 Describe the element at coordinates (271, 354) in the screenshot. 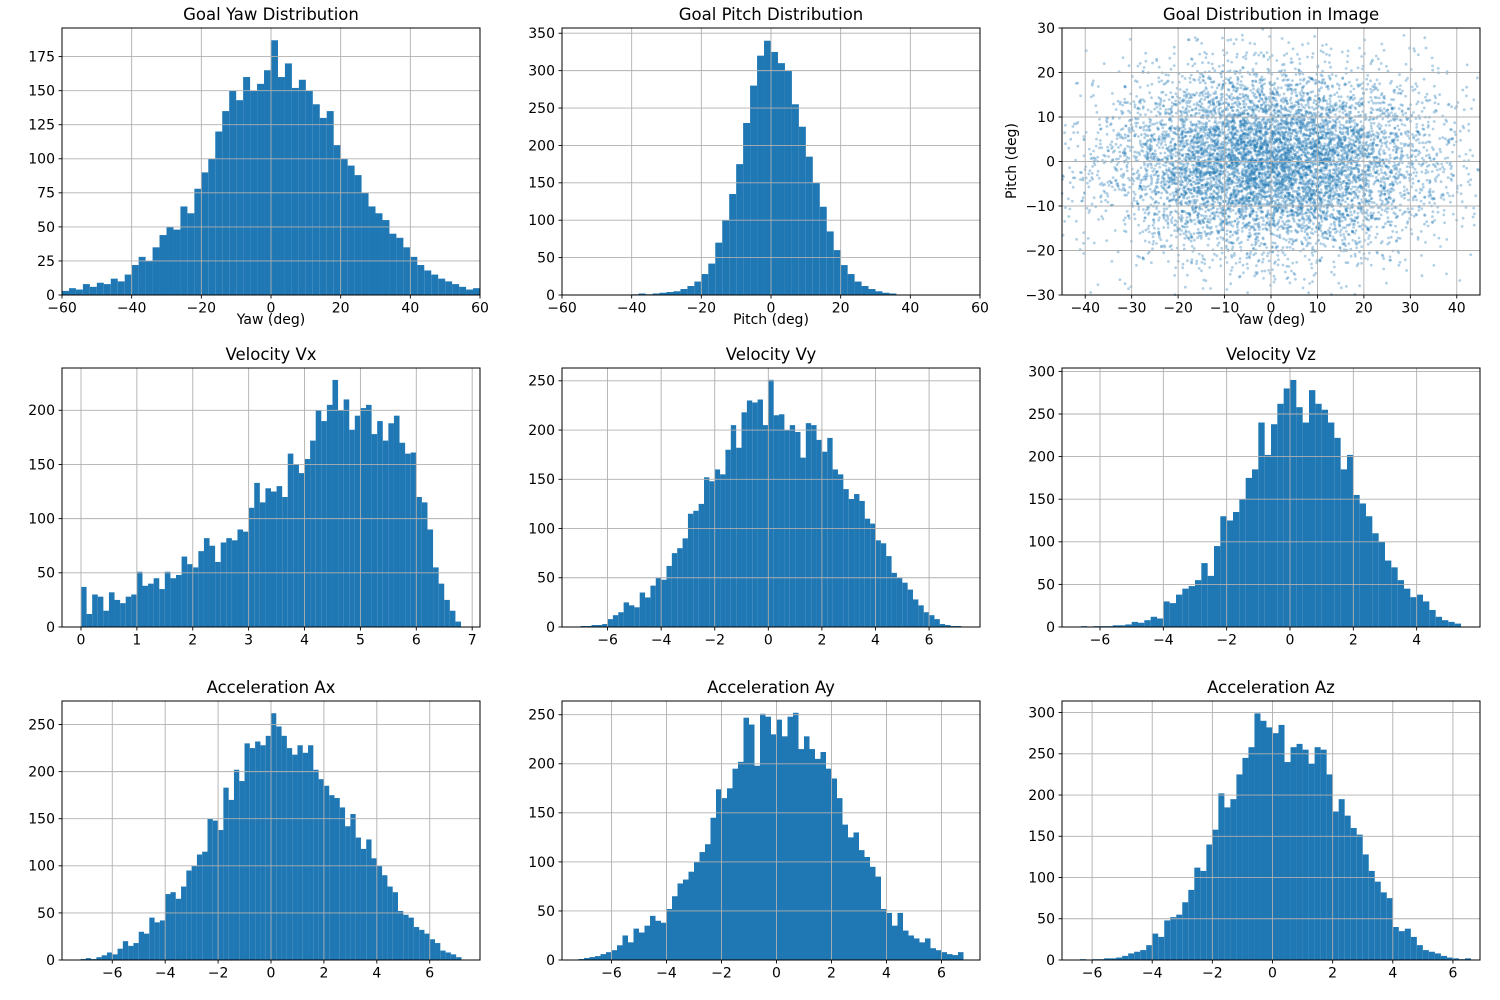

I see `chart-title: Velocity Vx` at that location.